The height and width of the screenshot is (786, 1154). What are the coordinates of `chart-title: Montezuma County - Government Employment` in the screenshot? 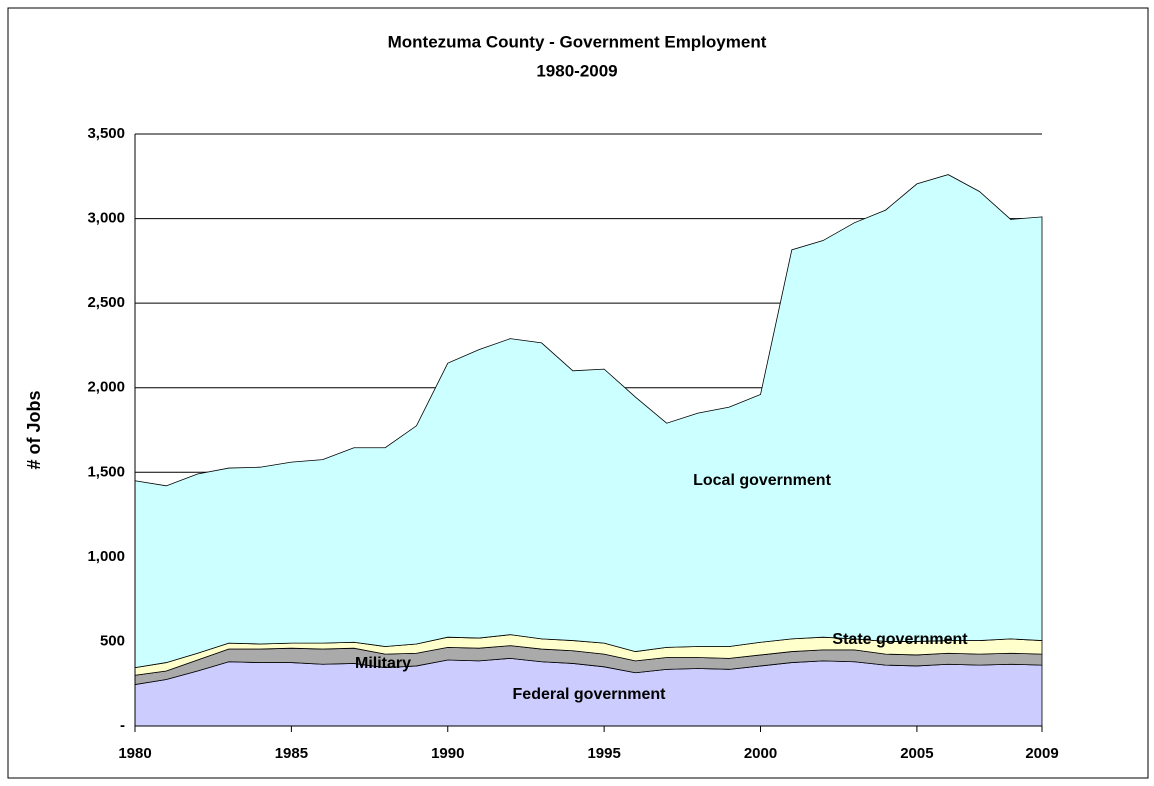 It's located at (577, 41).